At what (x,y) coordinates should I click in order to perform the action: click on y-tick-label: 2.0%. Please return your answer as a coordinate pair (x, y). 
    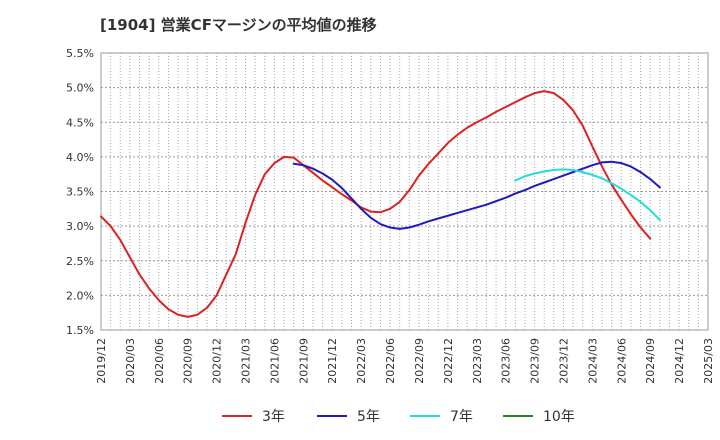
    Looking at the image, I should click on (80, 295).